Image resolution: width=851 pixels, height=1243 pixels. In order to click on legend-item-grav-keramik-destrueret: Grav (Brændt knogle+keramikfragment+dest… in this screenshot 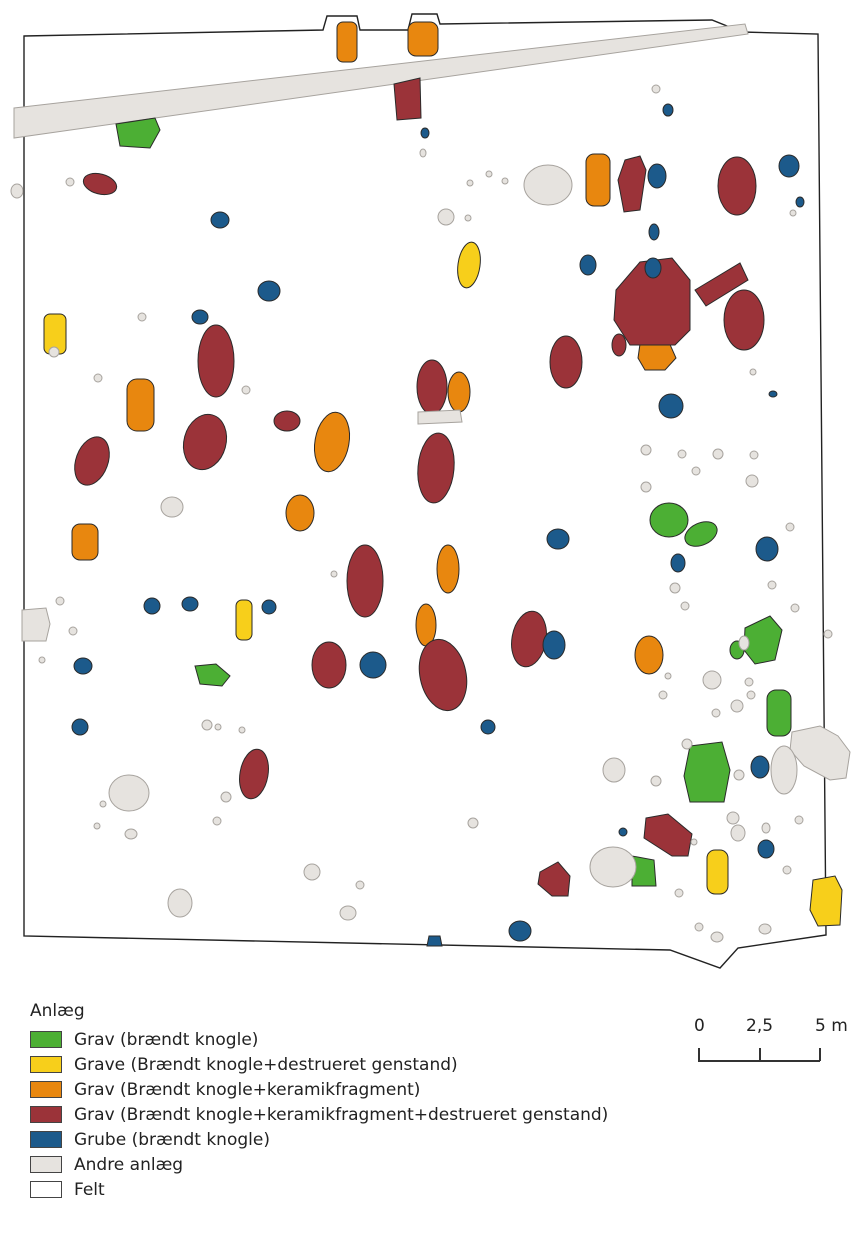, I will do `click(350, 1114)`.